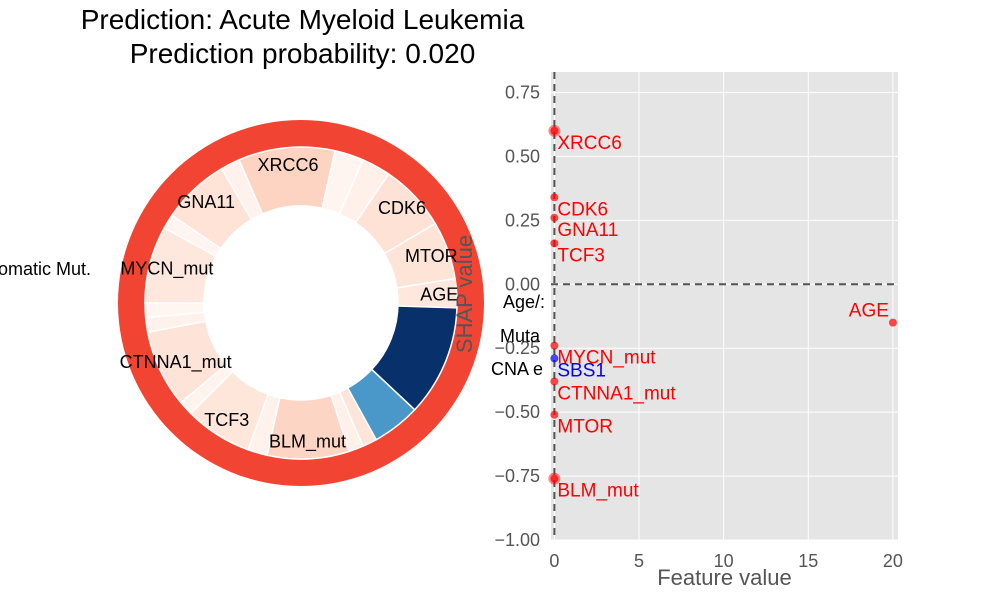 This screenshot has width=1000, height=600. What do you see at coordinates (166, 269) in the screenshot?
I see `donut-slice-label: MYCN_mut` at bounding box center [166, 269].